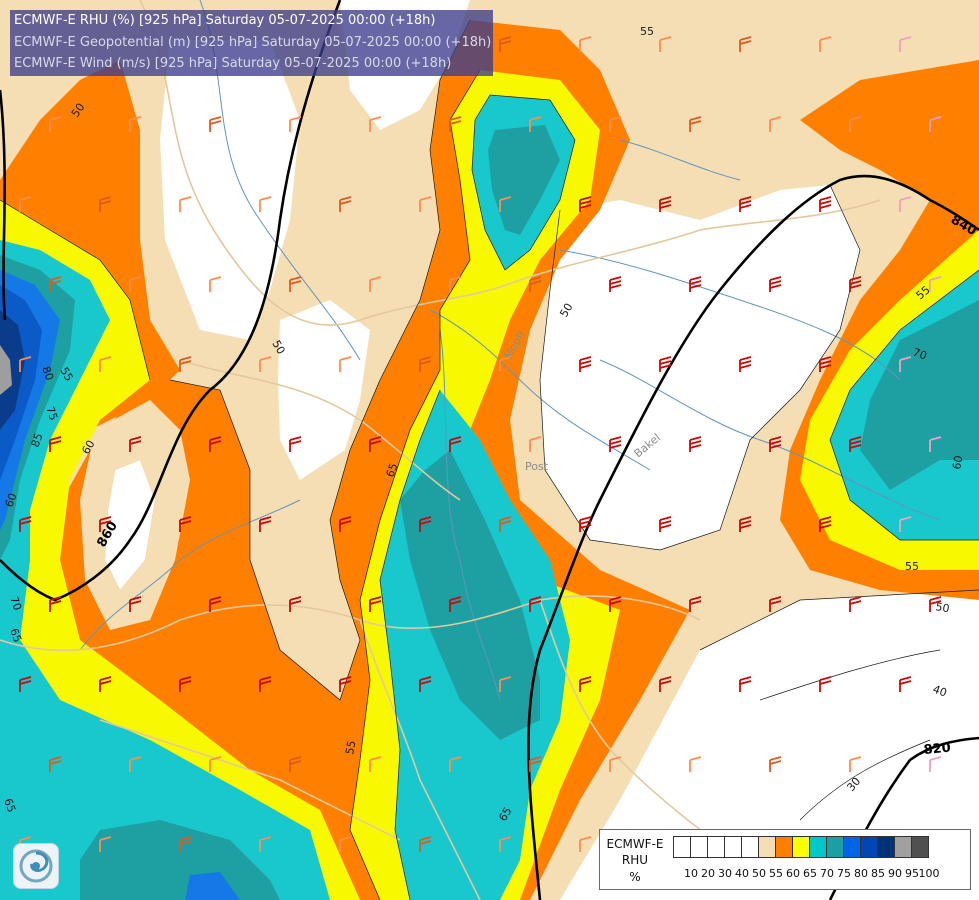 The image size is (979, 900). I want to click on rhu-contour-60-west, so click(75, 290).